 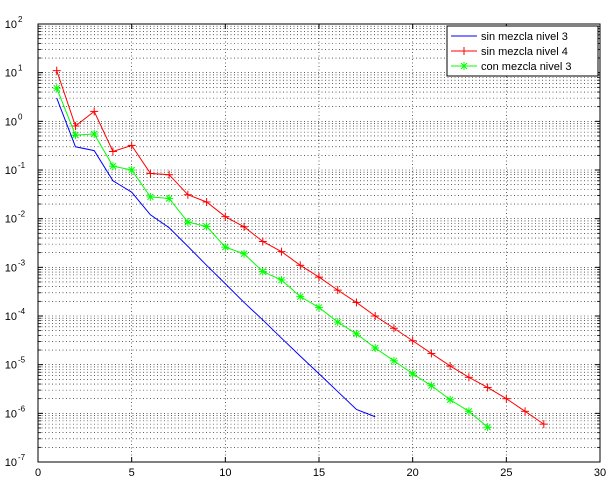 I want to click on legend-item: sin mezcla nivel 3, so click(x=509, y=37).